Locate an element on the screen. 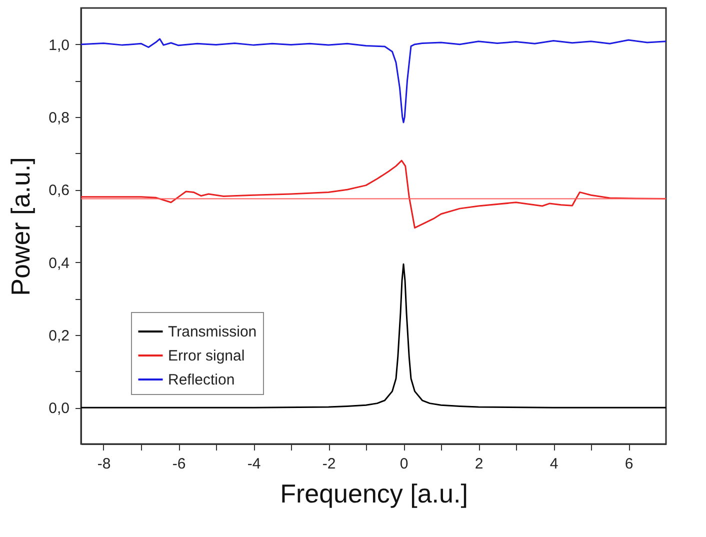 The width and height of the screenshot is (706, 537). legend-label: Error signal is located at coordinates (206, 356).